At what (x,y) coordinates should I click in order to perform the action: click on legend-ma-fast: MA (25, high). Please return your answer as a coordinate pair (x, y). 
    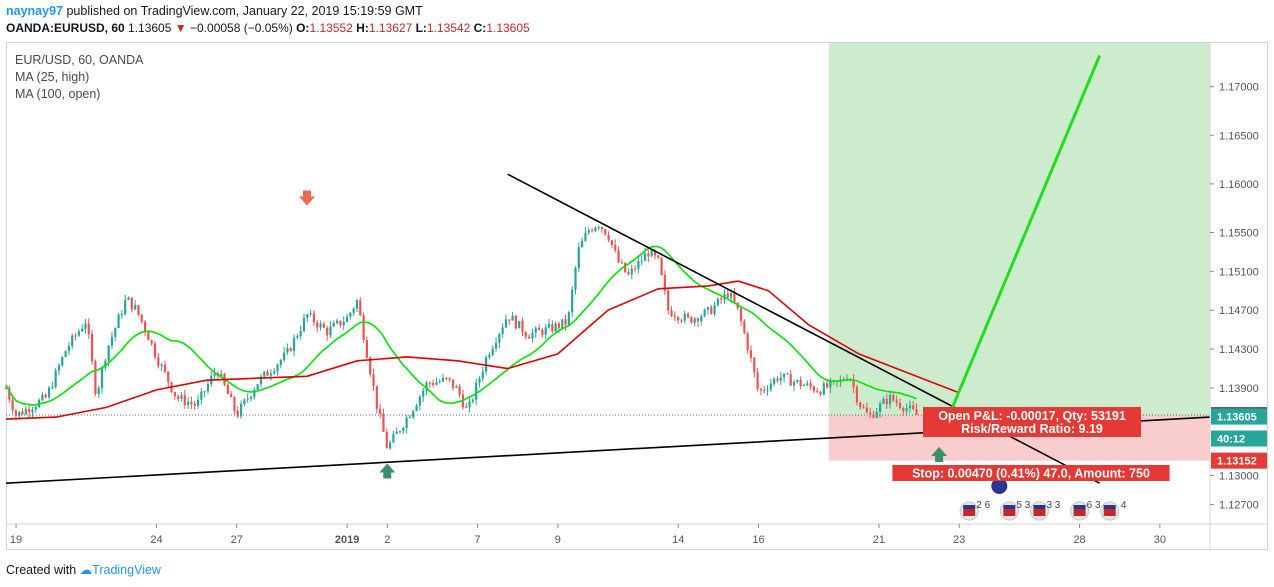
    Looking at the image, I should click on (52, 77).